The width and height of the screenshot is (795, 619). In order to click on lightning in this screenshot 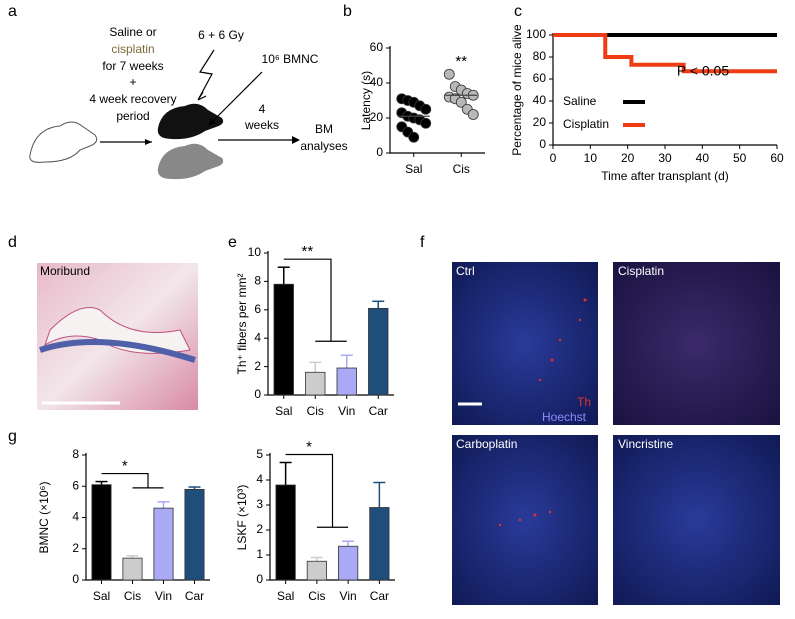, I will do `click(206, 75)`.